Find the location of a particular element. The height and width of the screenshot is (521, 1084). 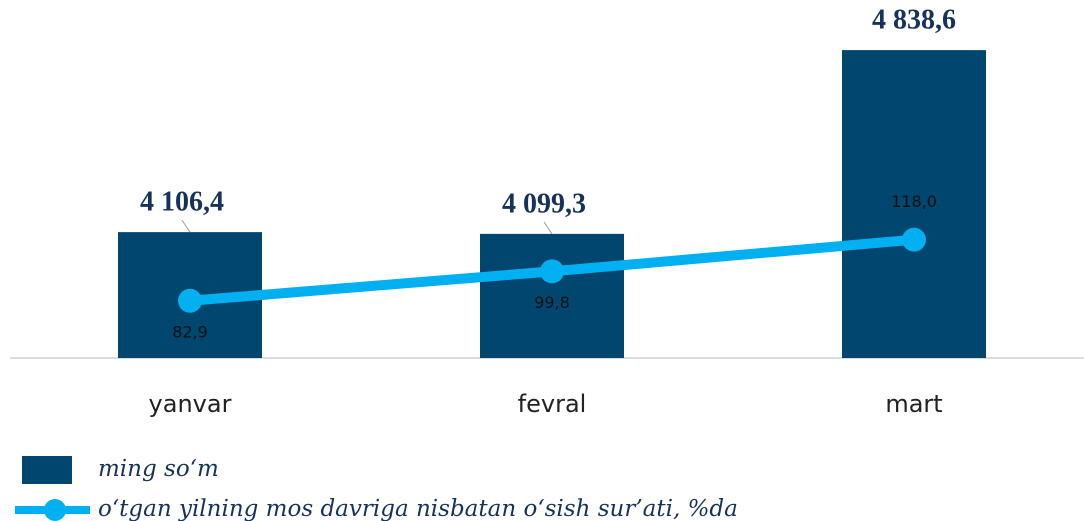

legend-label: ming so‘m is located at coordinates (158, 469).